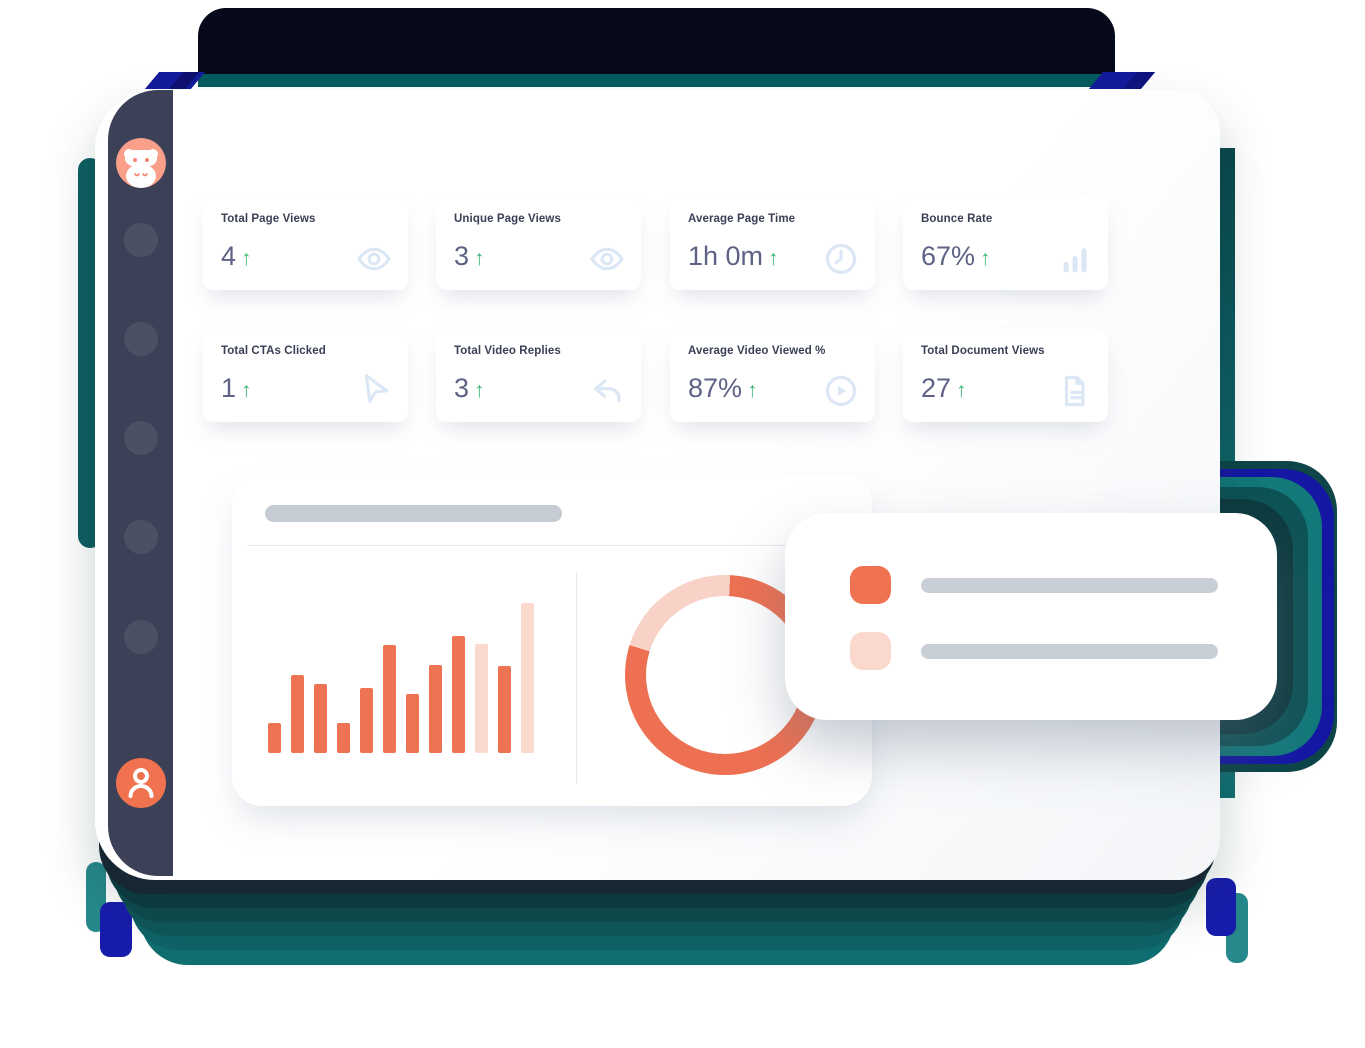 This screenshot has width=1365, height=1048. Describe the element at coordinates (538, 375) in the screenshot. I see `stat-card-total-video-replies: Total Video Replies 3 ↑` at that location.